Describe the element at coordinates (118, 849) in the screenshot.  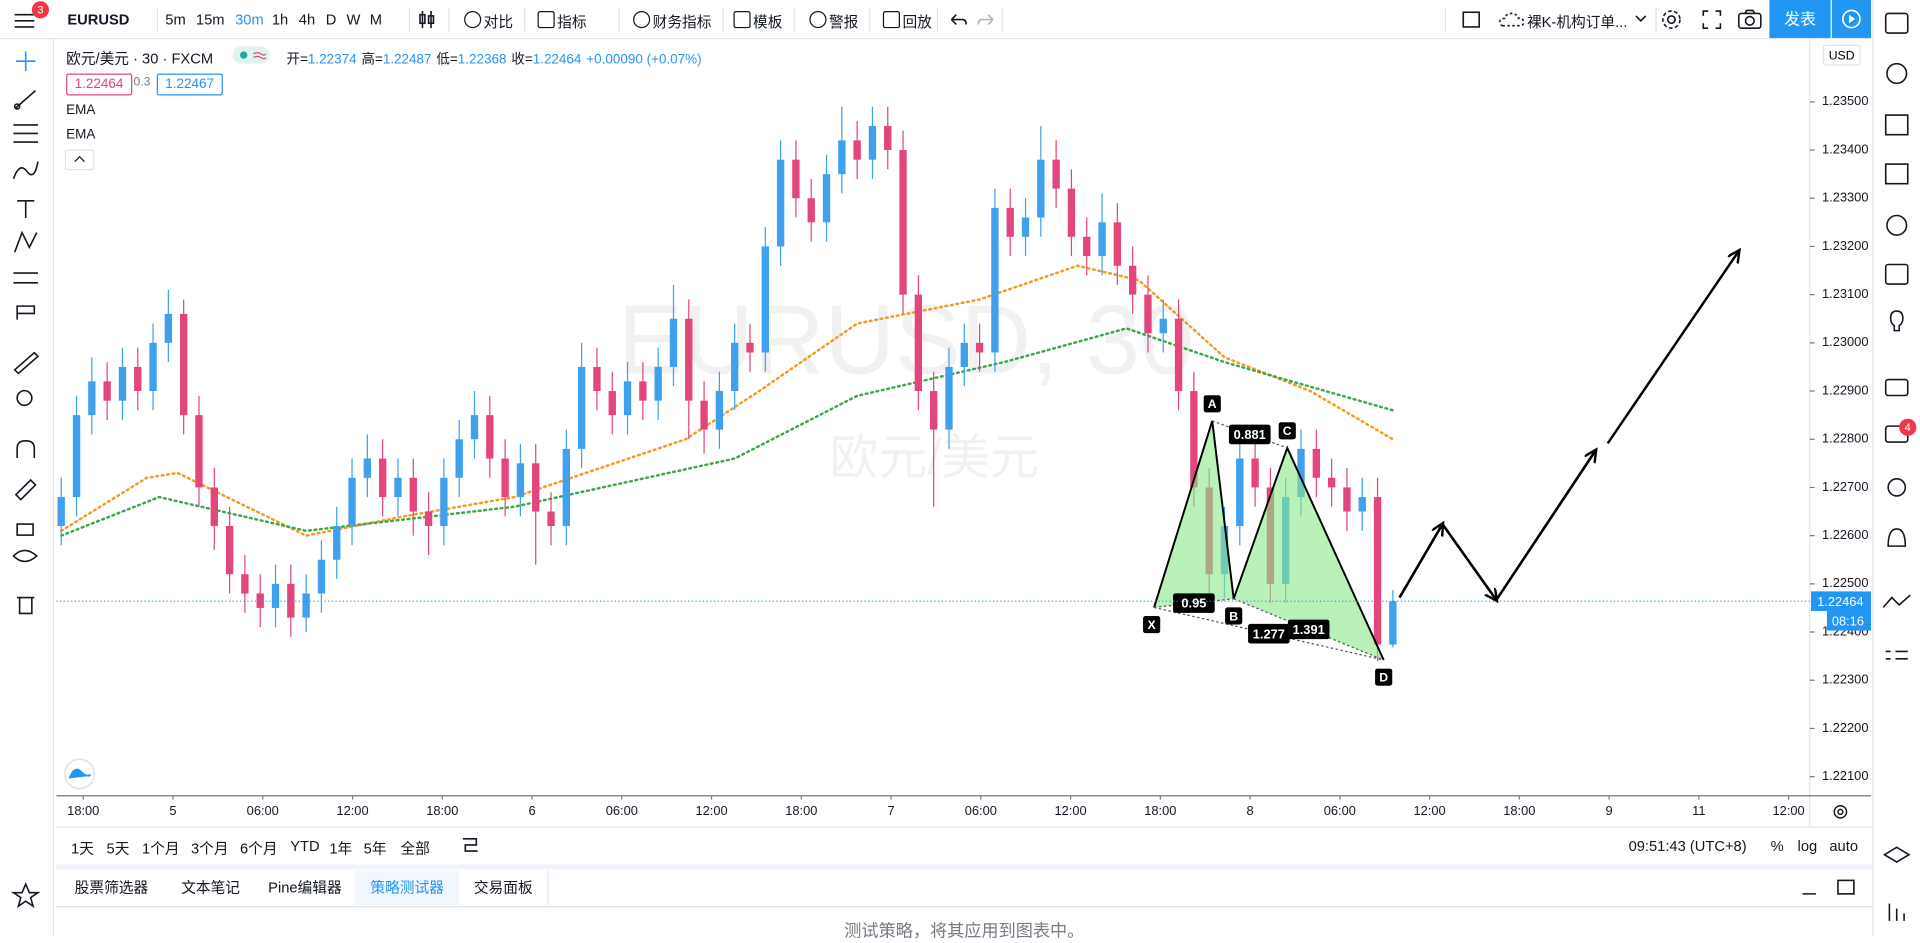
I see `range-button: 5天` at that location.